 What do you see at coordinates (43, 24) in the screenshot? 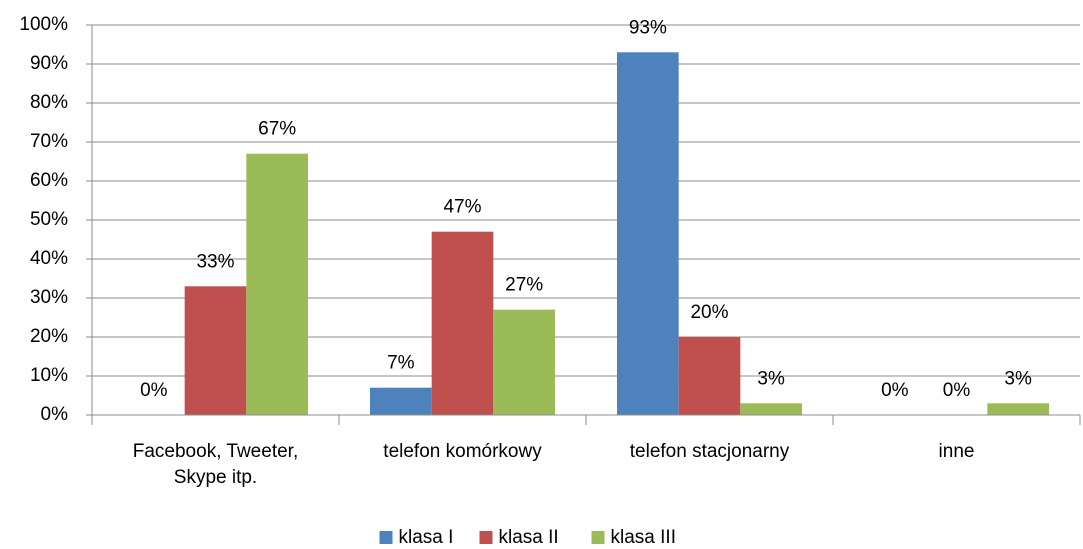
I see `y-tick-label: 100%` at bounding box center [43, 24].